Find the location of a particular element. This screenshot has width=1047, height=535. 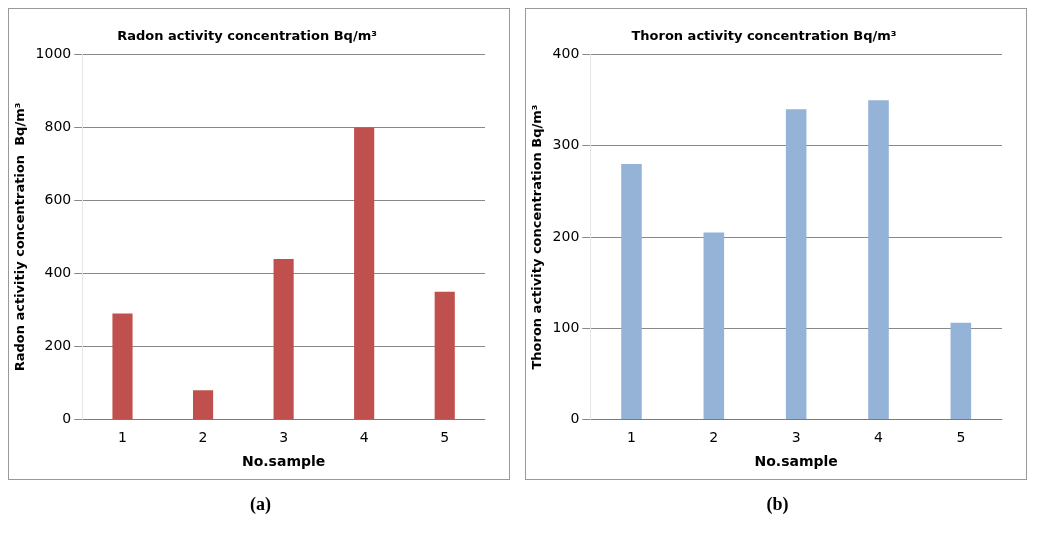

y-tick-label: 1000 is located at coordinates (53, 53).